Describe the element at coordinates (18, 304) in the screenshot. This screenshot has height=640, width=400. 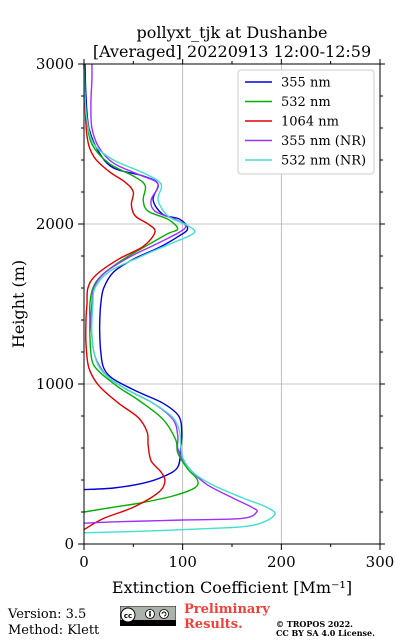
I see `y-axis-label: Height (m)` at that location.